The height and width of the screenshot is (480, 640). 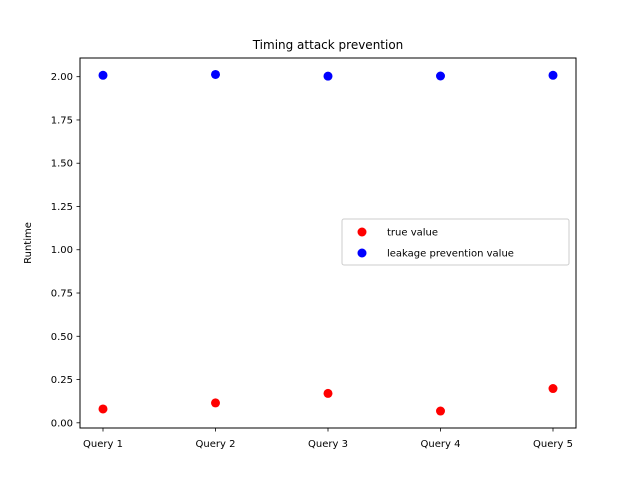 What do you see at coordinates (62, 164) in the screenshot?
I see `y-tick-label: 1.50` at bounding box center [62, 164].